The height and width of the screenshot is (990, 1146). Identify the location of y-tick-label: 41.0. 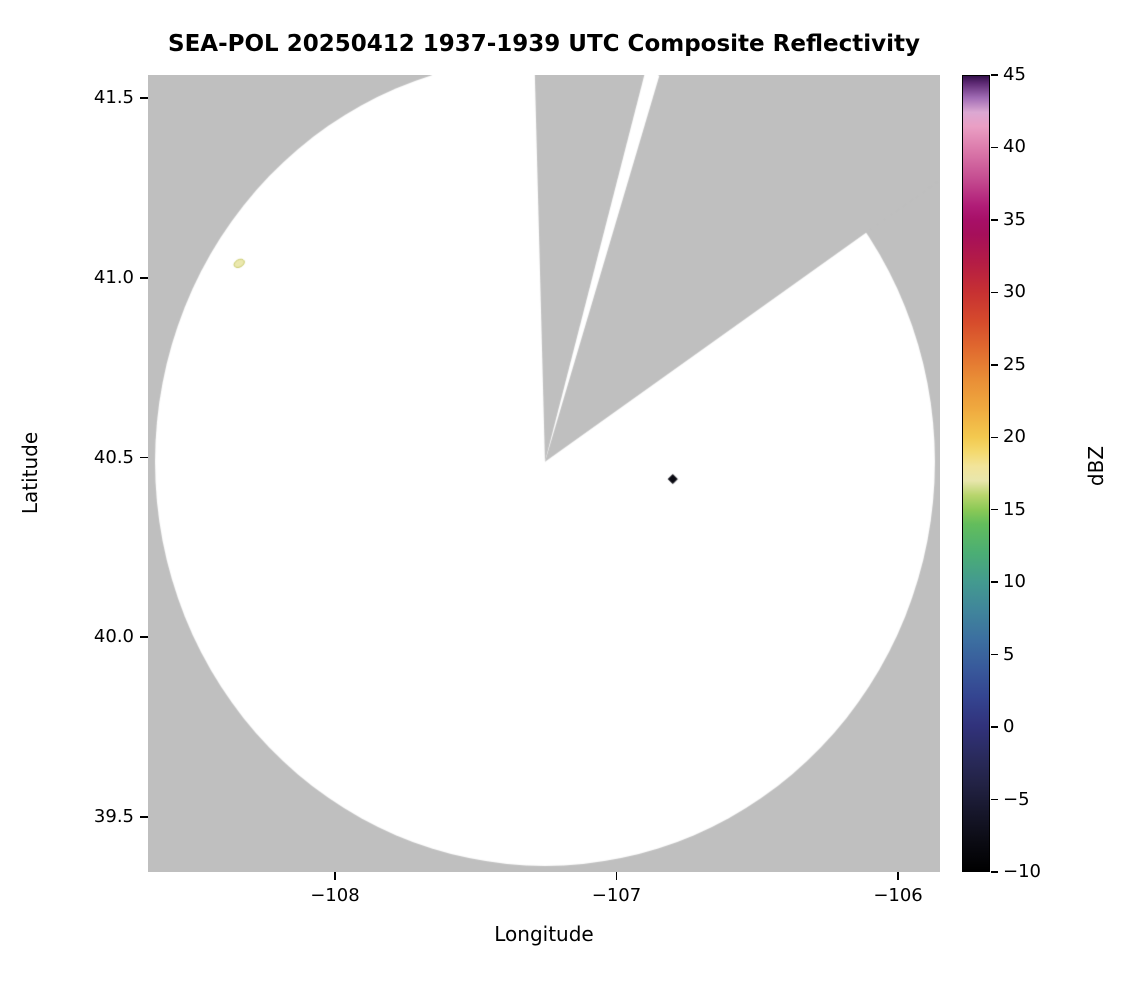
(113, 277).